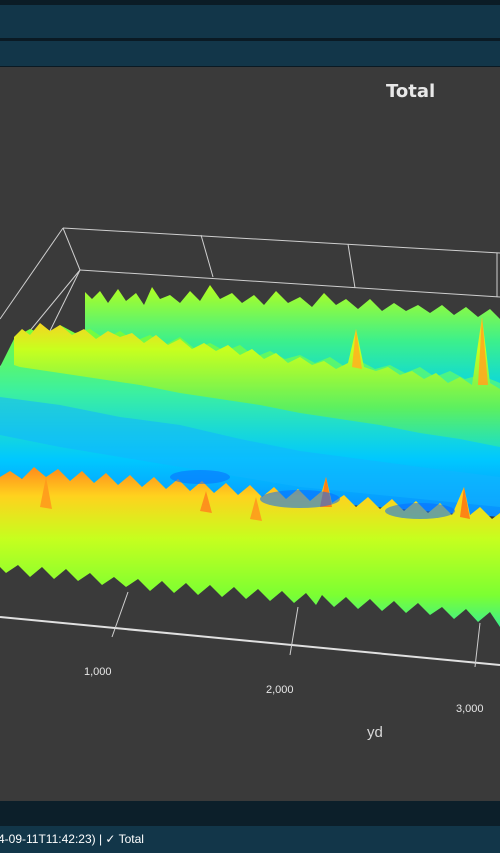  I want to click on surface-hollows, so click(312, 494).